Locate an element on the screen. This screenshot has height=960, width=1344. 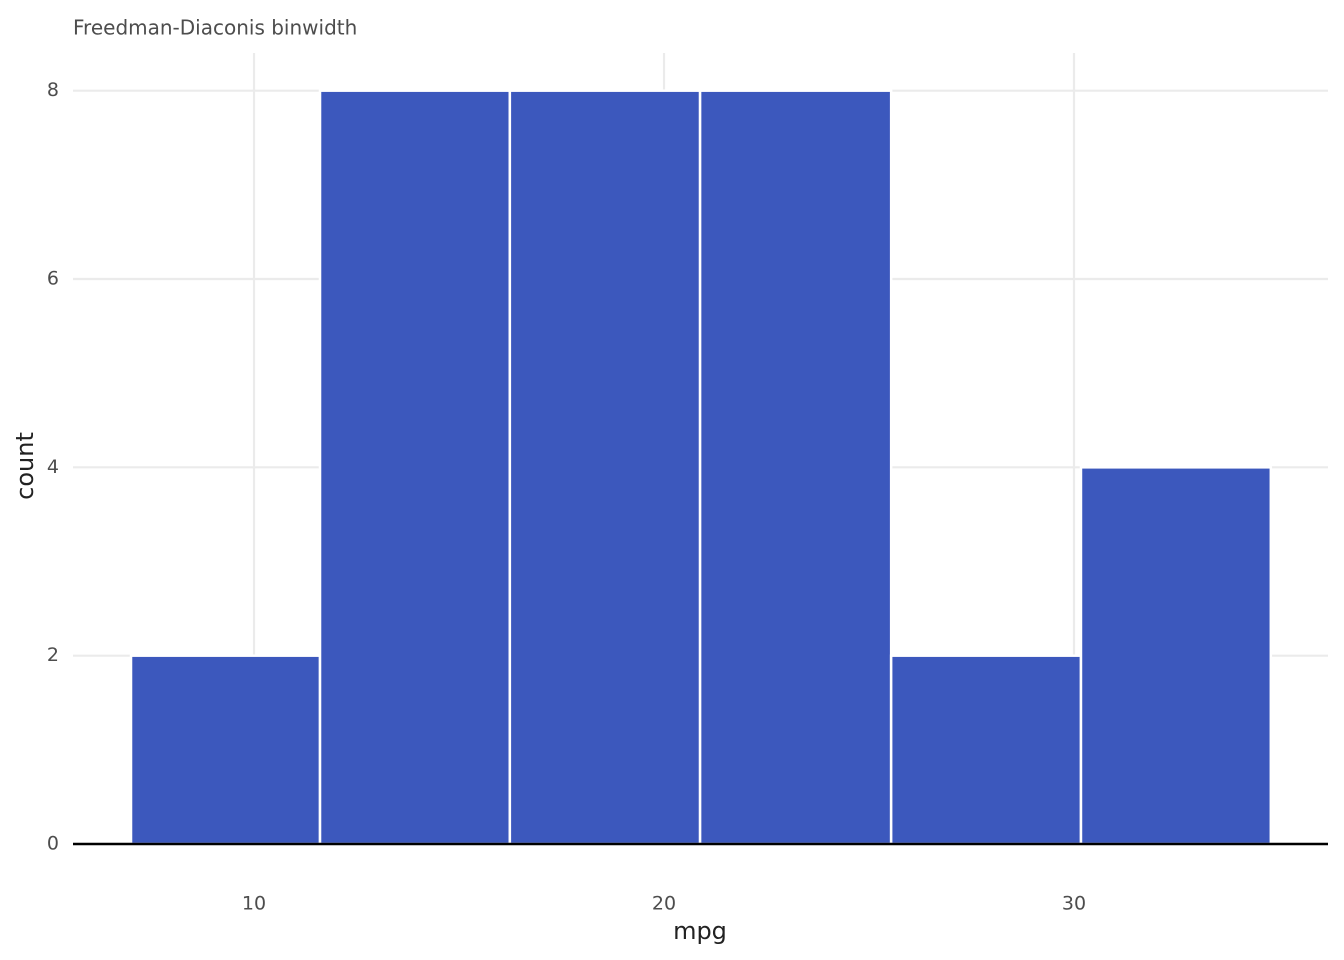
y-axis-label: count is located at coordinates (25, 466).